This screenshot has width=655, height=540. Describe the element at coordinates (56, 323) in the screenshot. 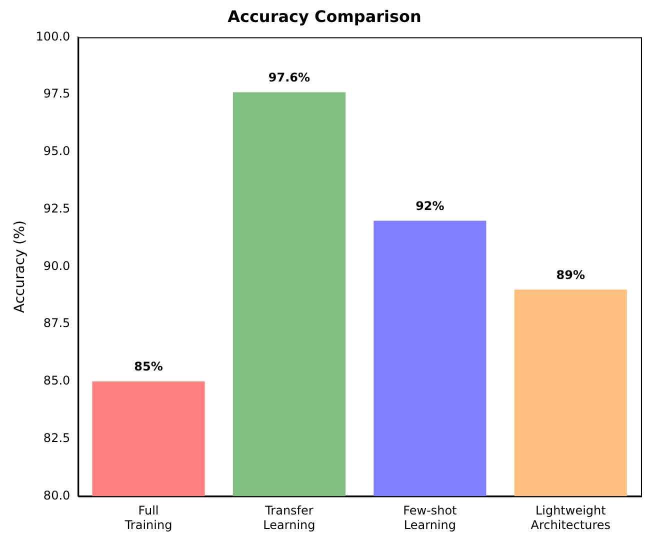

I see `y-tick-label: 87.5` at that location.